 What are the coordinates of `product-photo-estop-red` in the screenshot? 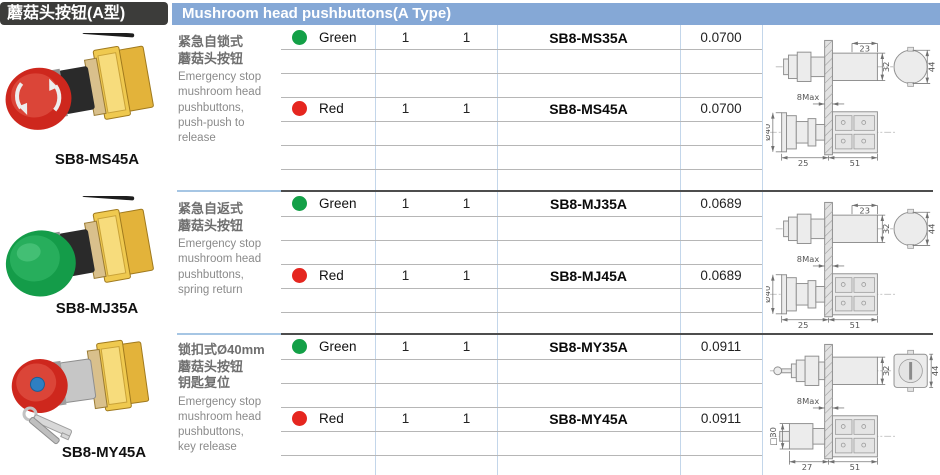 It's located at (79, 81).